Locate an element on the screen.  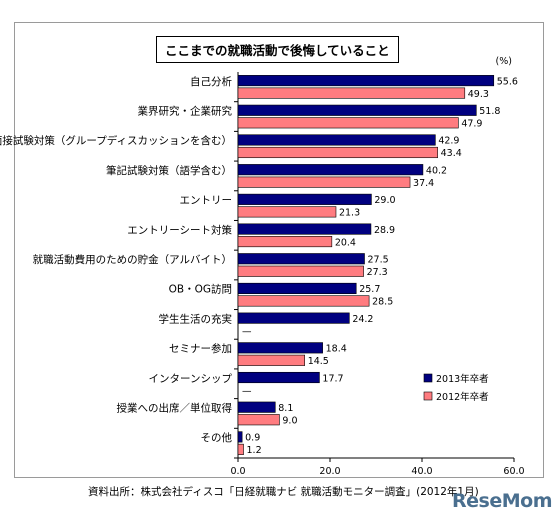
category-label: エントリーシート対策 is located at coordinates (179, 229).